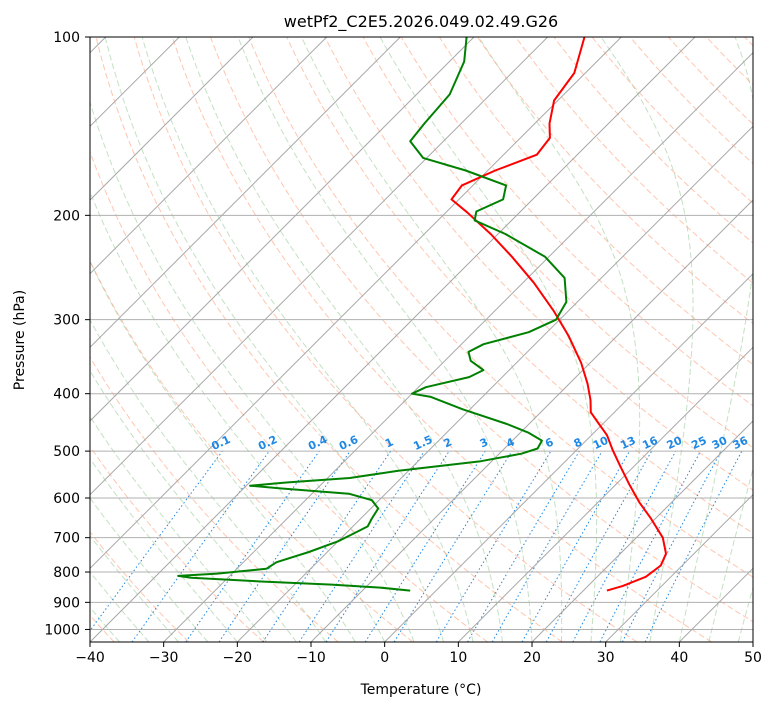  What do you see at coordinates (650, 443) in the screenshot?
I see `mixing-ratio-label: 16` at bounding box center [650, 443].